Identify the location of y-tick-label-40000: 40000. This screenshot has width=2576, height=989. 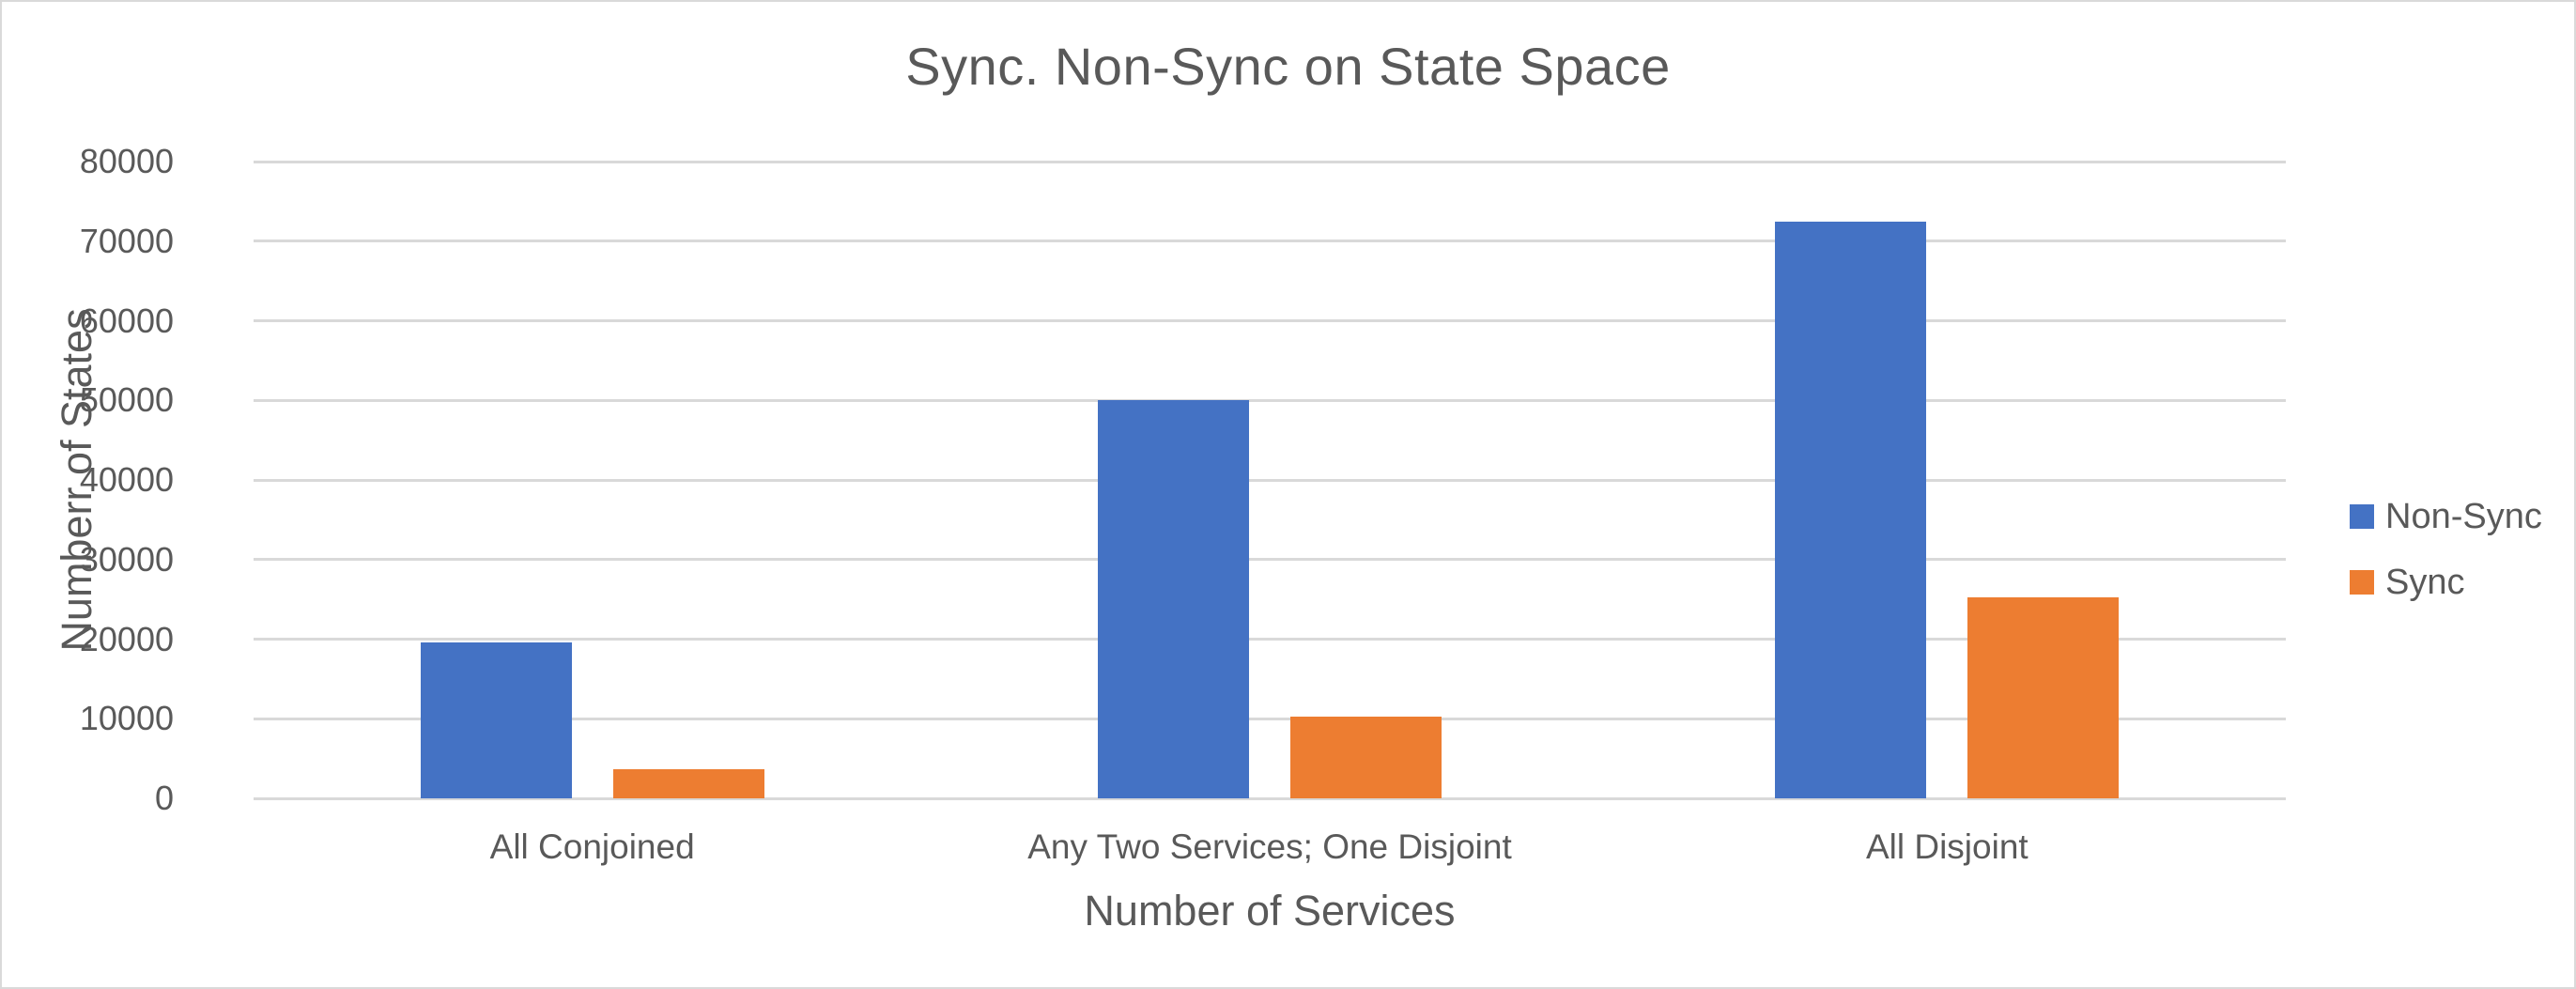
(127, 479).